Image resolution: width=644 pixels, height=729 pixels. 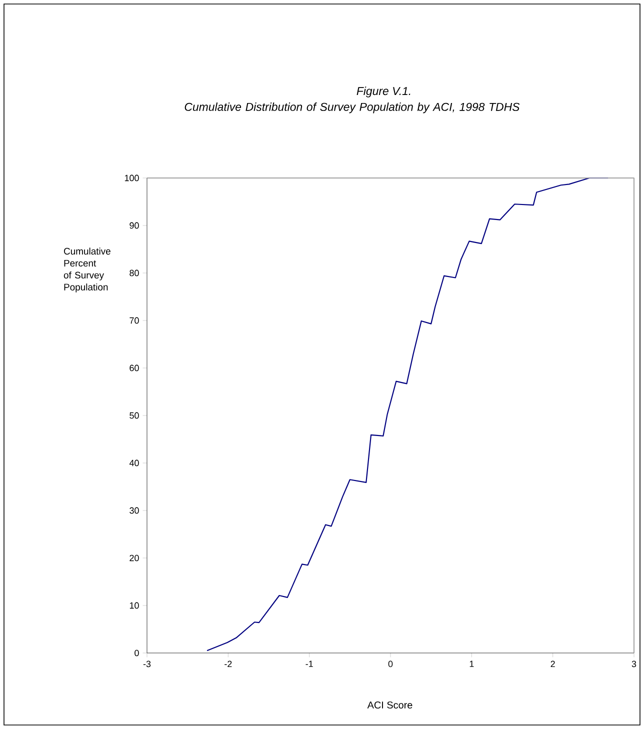 I want to click on y-tick-label: 70, so click(x=134, y=320).